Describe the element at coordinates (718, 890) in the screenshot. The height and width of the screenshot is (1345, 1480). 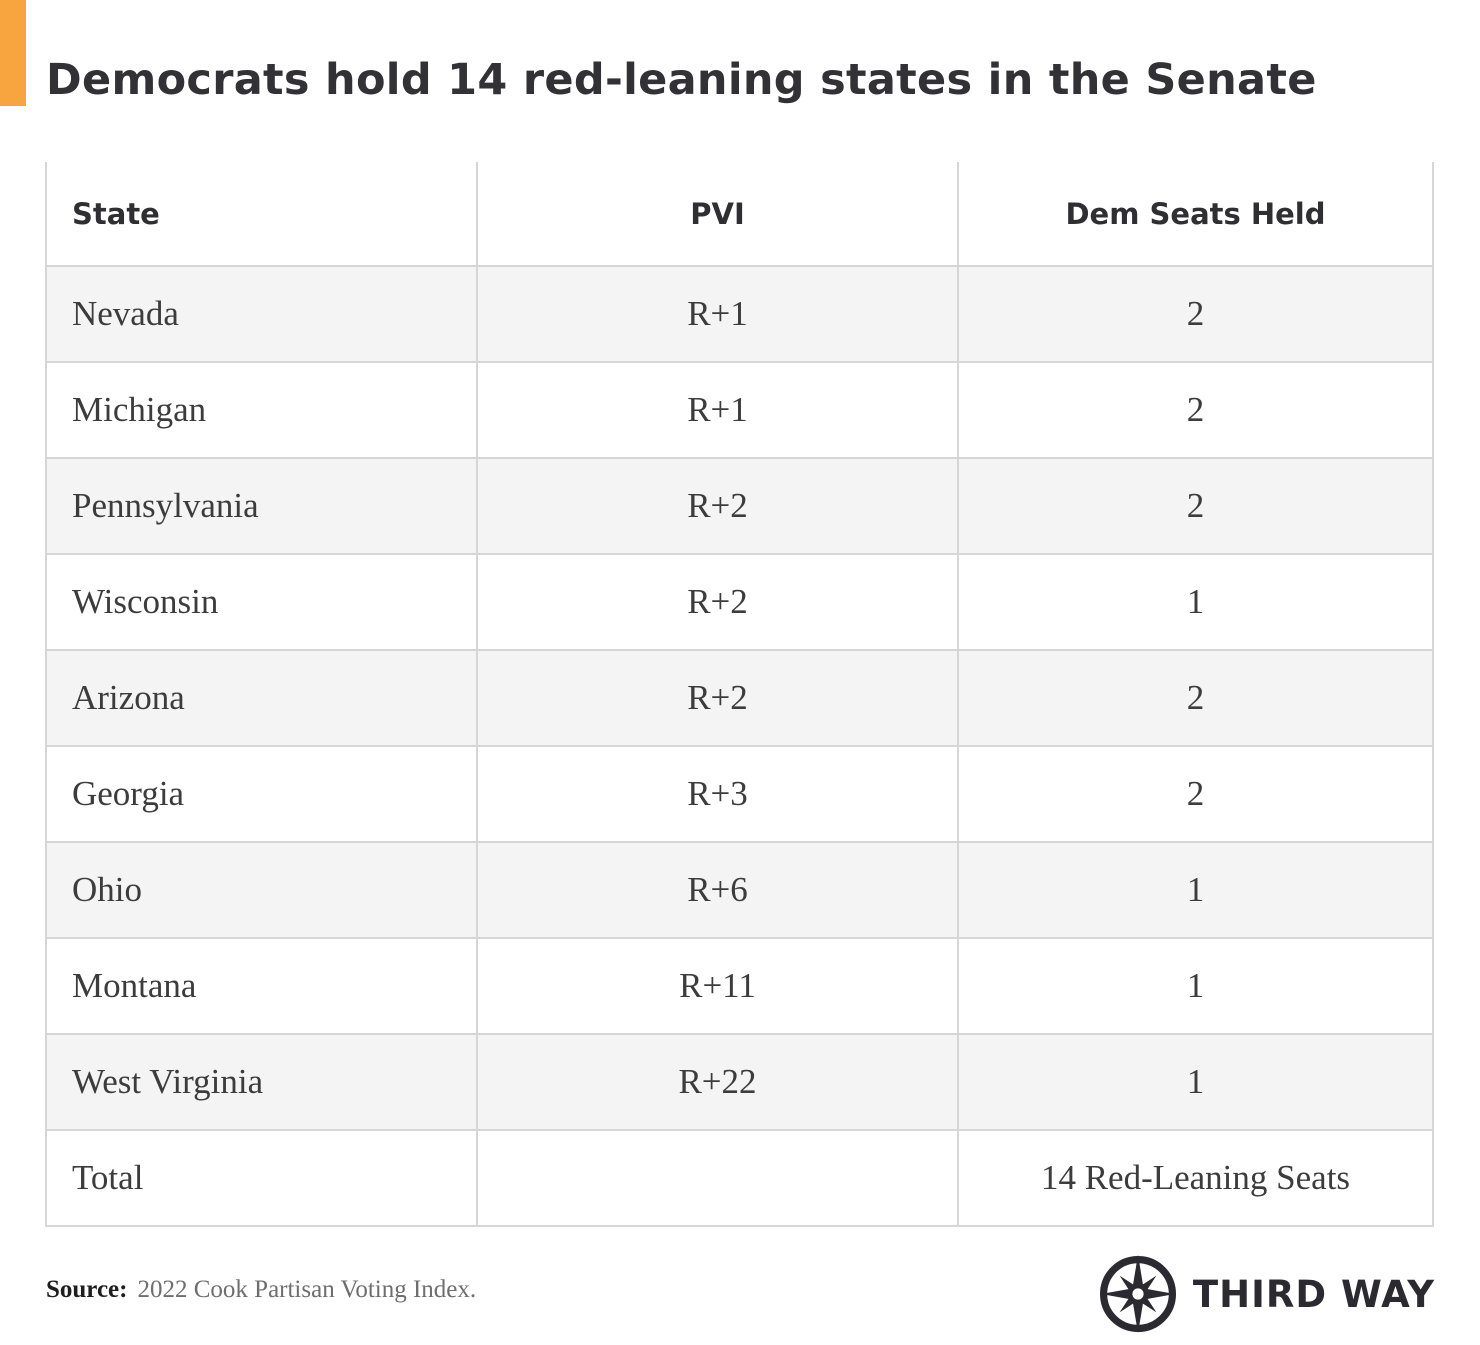
I see `pvi-cell: R+6` at that location.